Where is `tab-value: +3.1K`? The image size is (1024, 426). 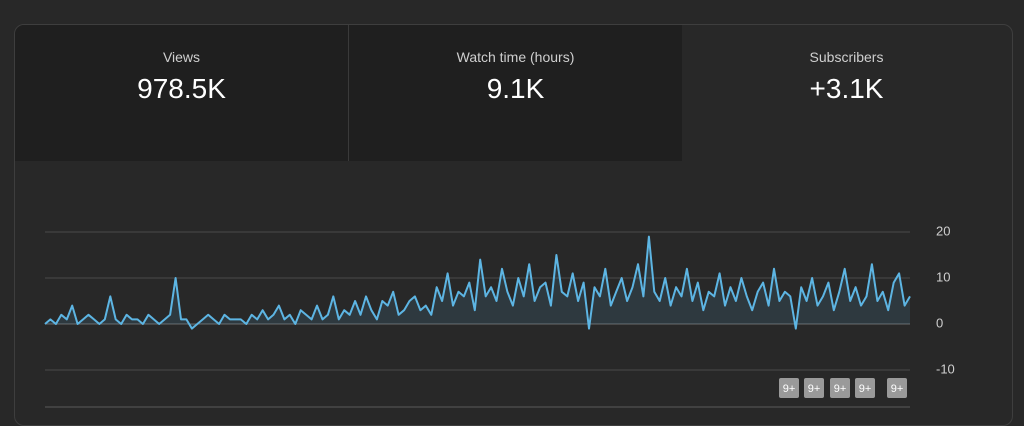 tab-value: +3.1K is located at coordinates (846, 88).